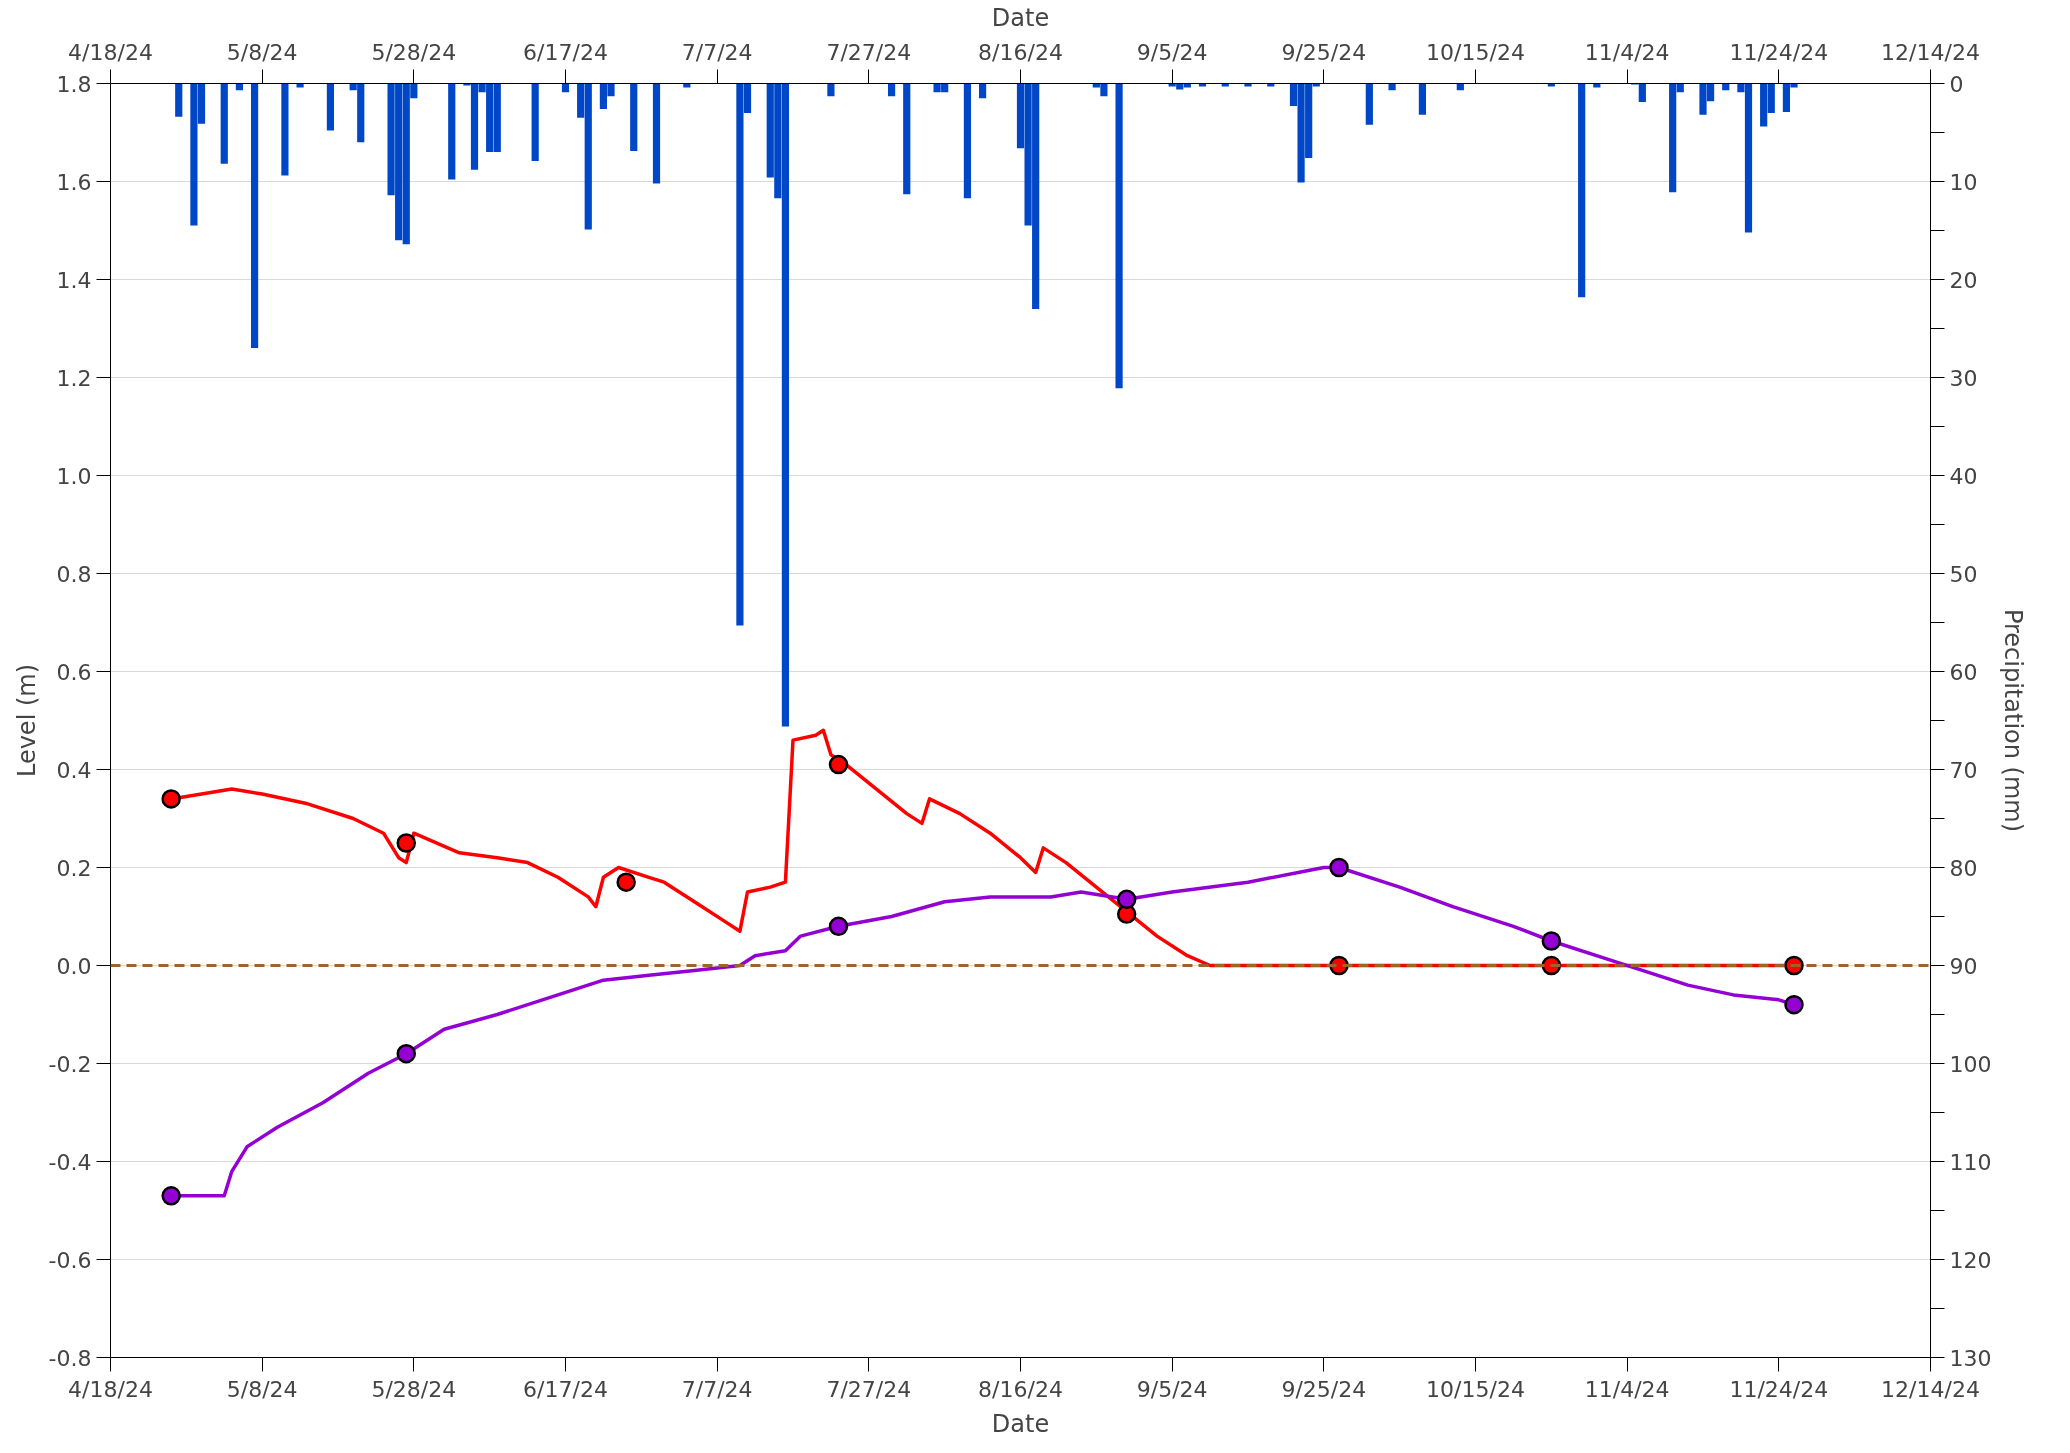  Describe the element at coordinates (1963, 378) in the screenshot. I see `y2-tick-label: 30` at that location.